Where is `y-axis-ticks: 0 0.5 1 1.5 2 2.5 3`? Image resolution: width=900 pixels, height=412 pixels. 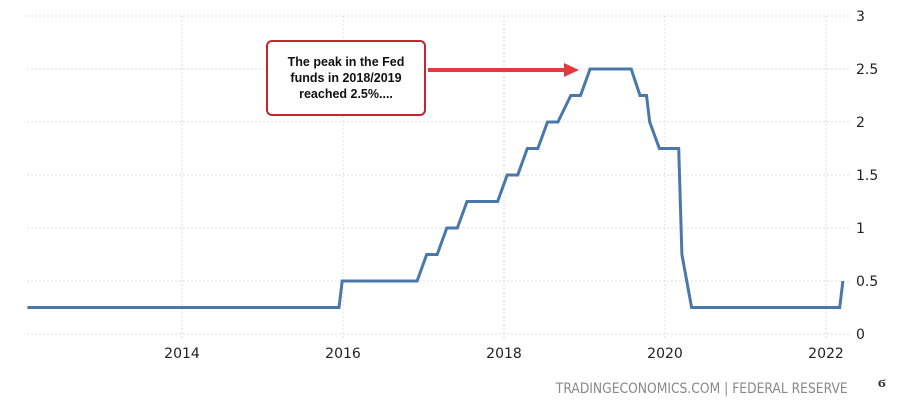 y-axis-ticks: 0 0.5 1 1.5 2 2.5 3 is located at coordinates (867, 176).